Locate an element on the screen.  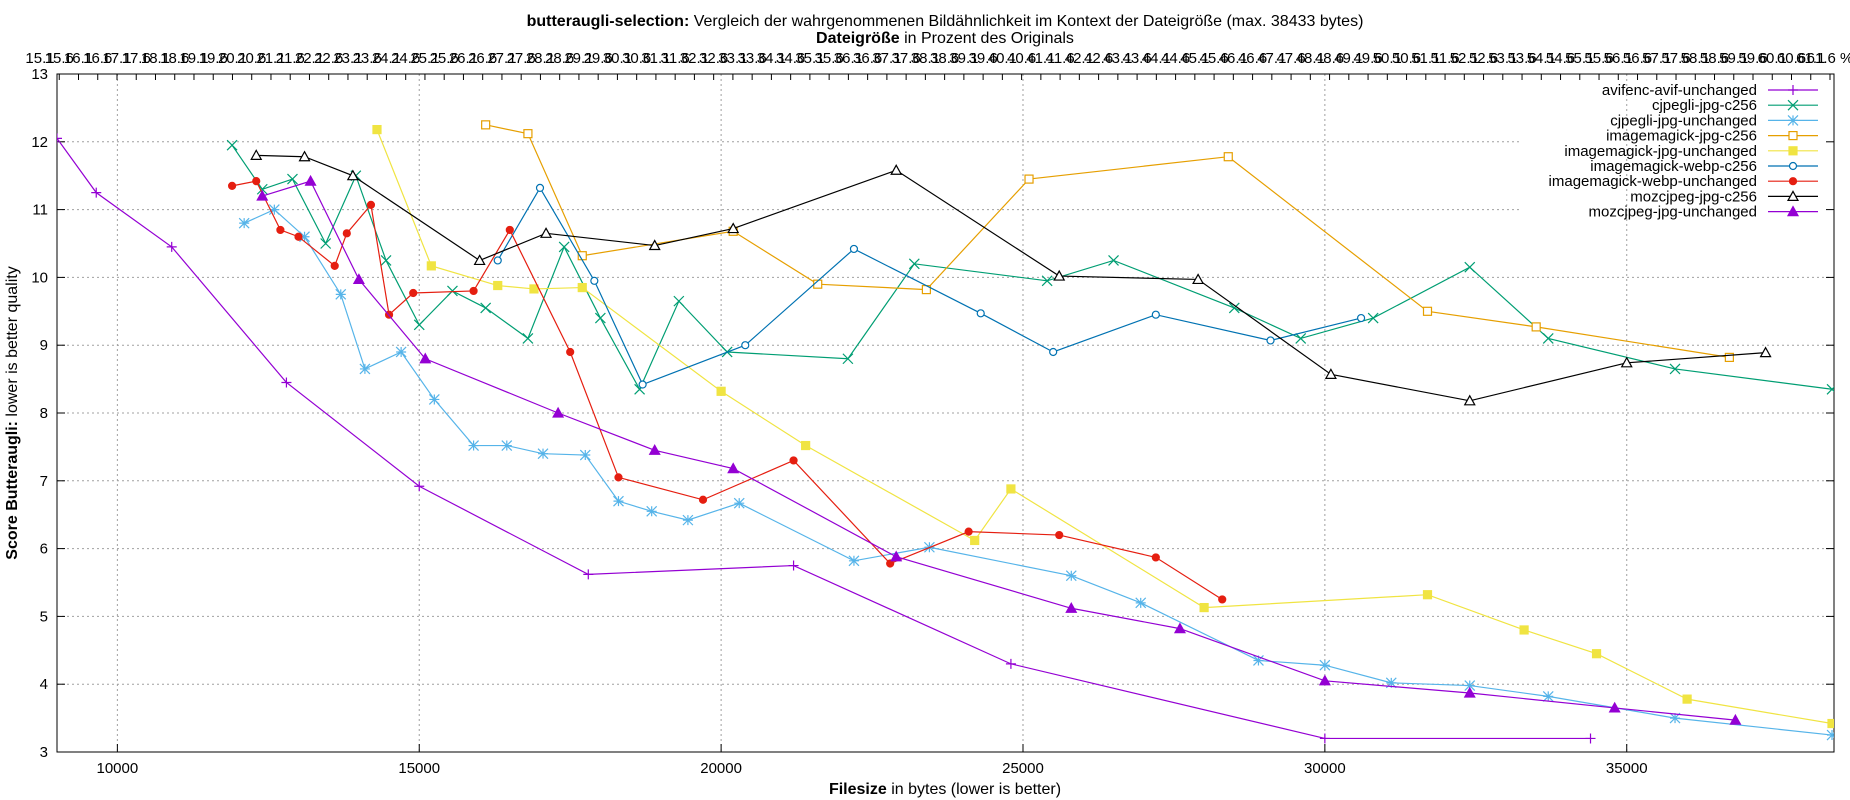
y-tick-label: 11 is located at coordinates (40, 210).